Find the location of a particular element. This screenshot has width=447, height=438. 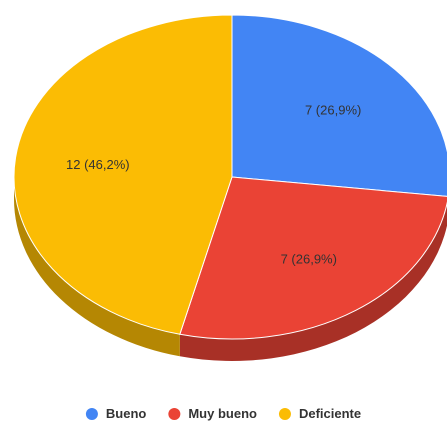

legend-item-deficiente: Deficiente is located at coordinates (319, 413).